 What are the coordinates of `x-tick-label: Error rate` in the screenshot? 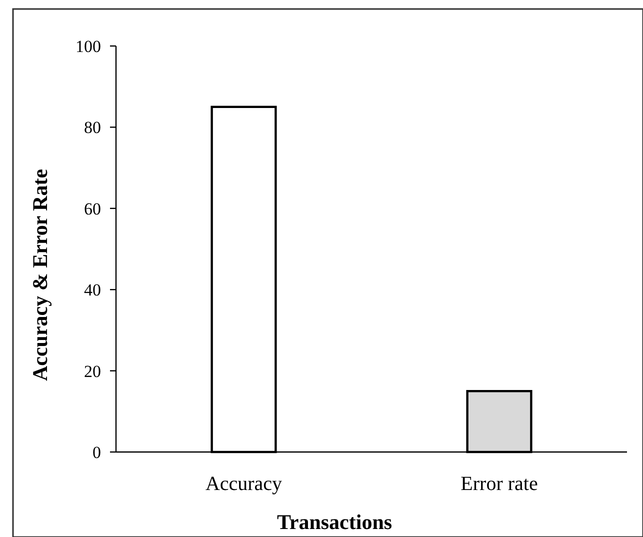 It's located at (499, 484).